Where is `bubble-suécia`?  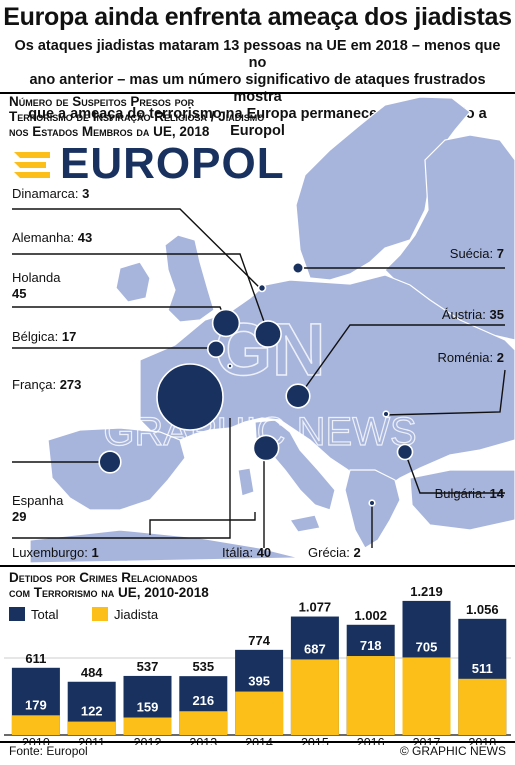 bubble-suécia is located at coordinates (298, 268).